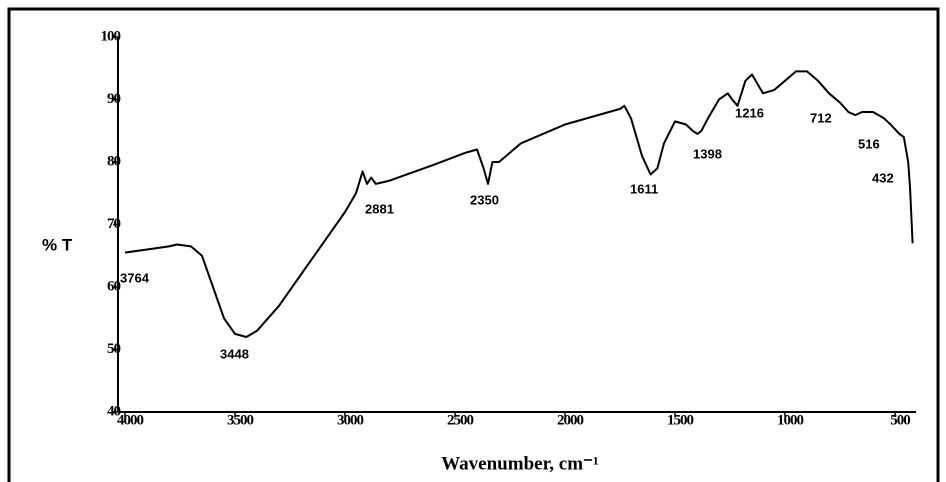 The height and width of the screenshot is (482, 946). I want to click on x-tick-label: 4000, so click(130, 420).